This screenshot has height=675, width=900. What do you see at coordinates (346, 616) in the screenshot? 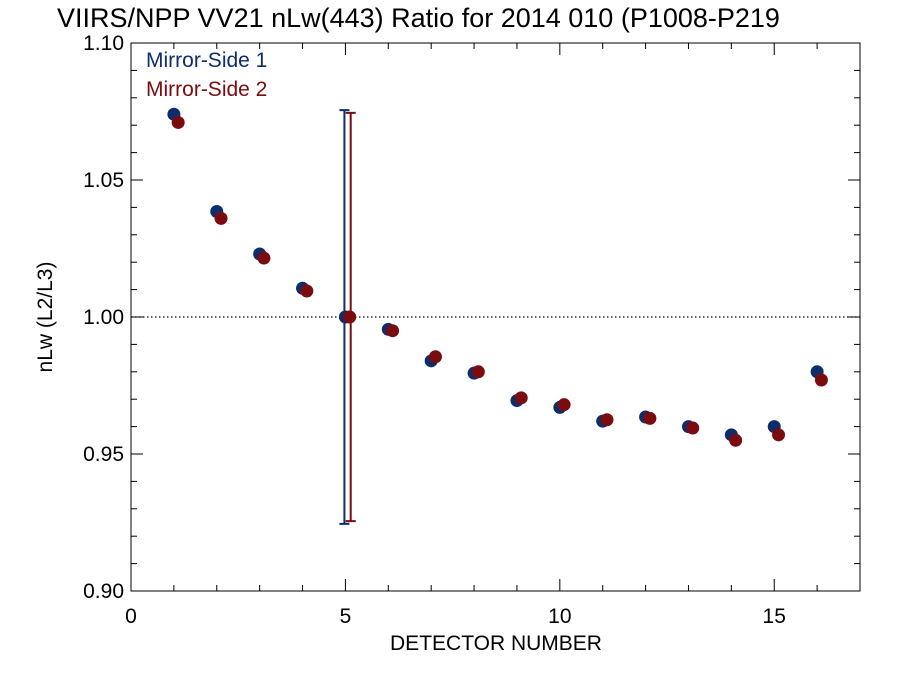
I see `x-tick-label: 5` at bounding box center [346, 616].